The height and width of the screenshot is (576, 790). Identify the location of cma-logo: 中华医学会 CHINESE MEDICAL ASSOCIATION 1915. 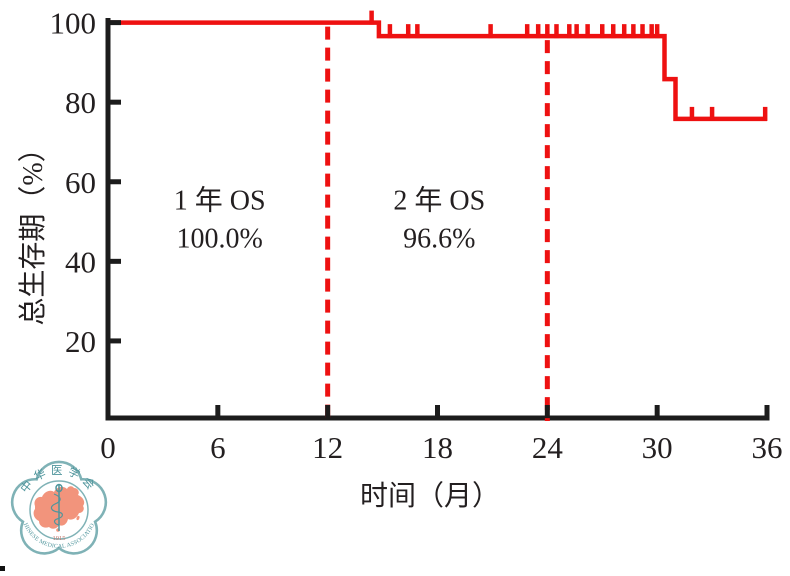
(57, 507).